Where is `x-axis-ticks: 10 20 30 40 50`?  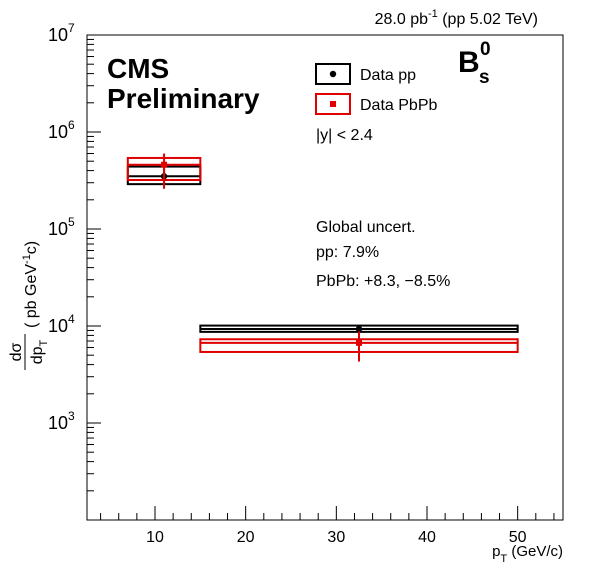 x-axis-ticks: 10 20 30 40 50 is located at coordinates (327, 526).